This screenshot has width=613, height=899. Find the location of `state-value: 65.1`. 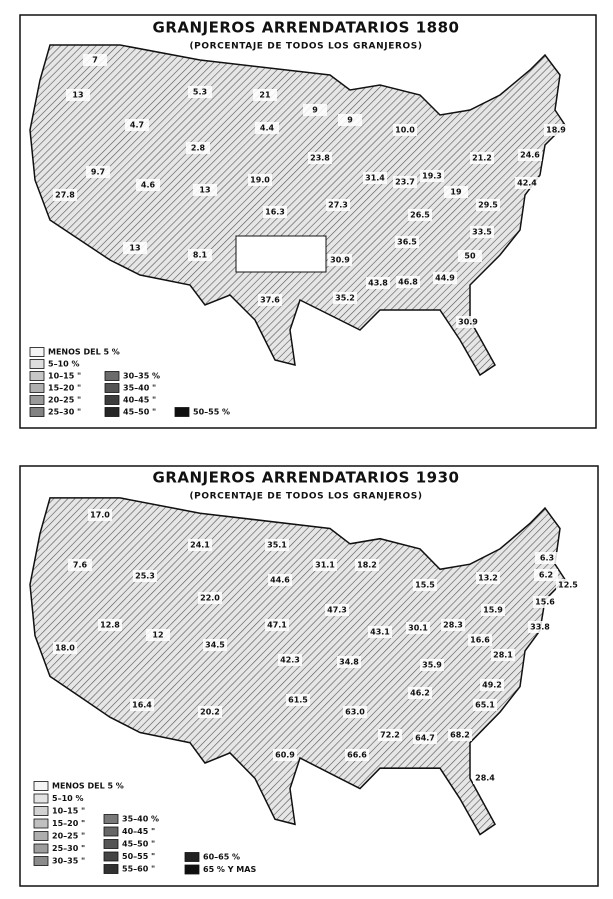

state-value: 65.1 is located at coordinates (485, 705).